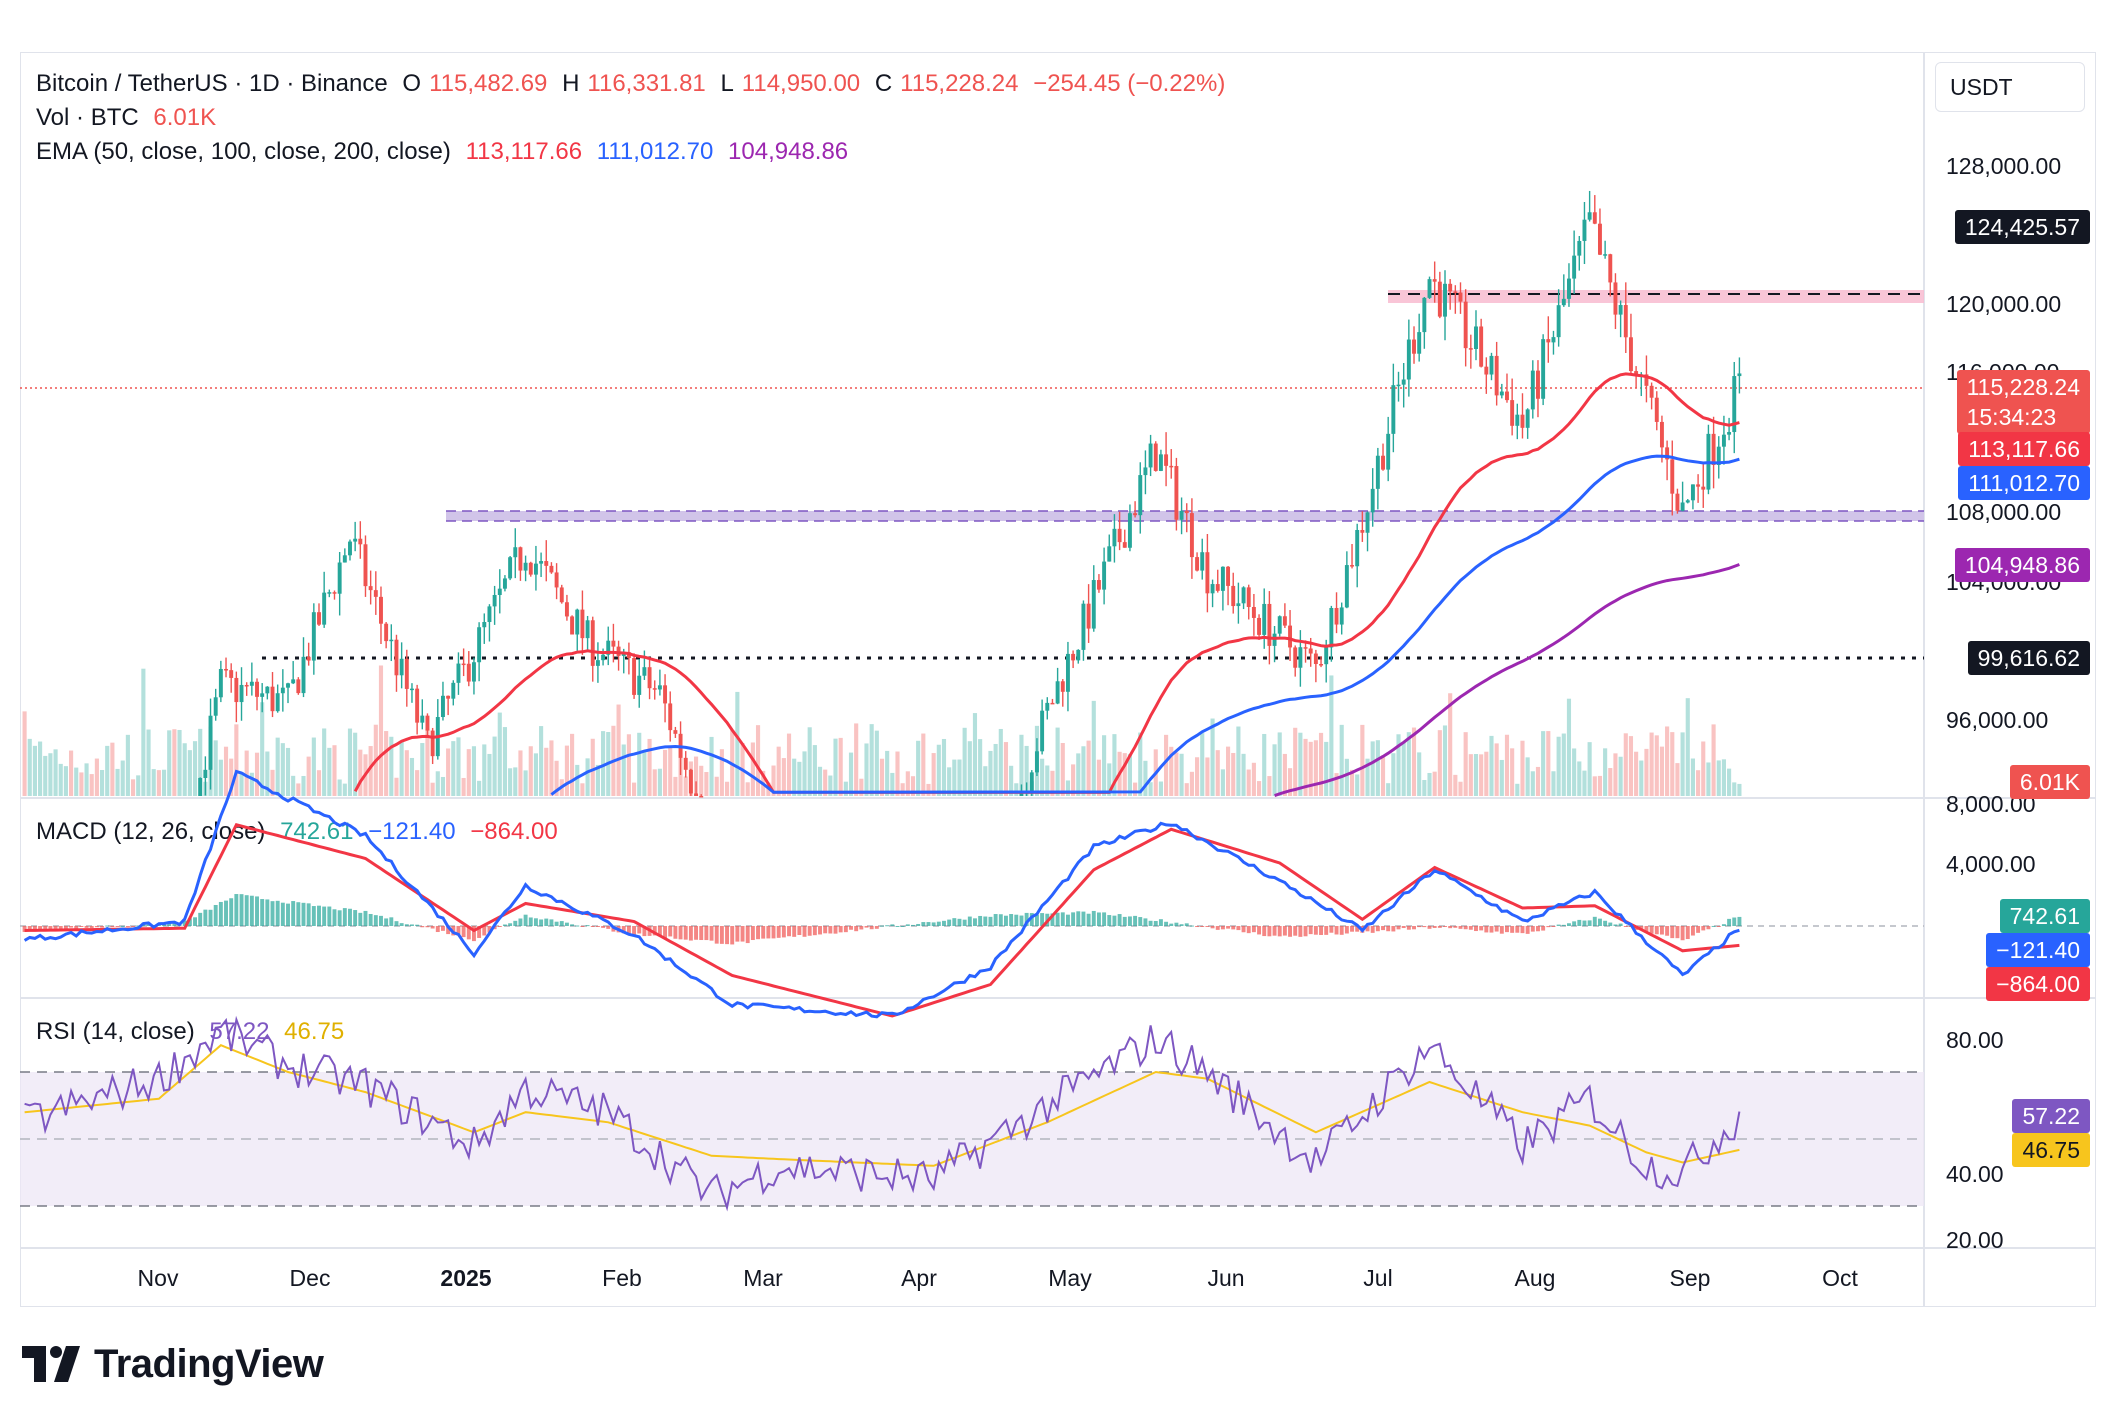 Image resolution: width=2116 pixels, height=1424 pixels. What do you see at coordinates (1185, 516) in the screenshot?
I see `support-zone` at bounding box center [1185, 516].